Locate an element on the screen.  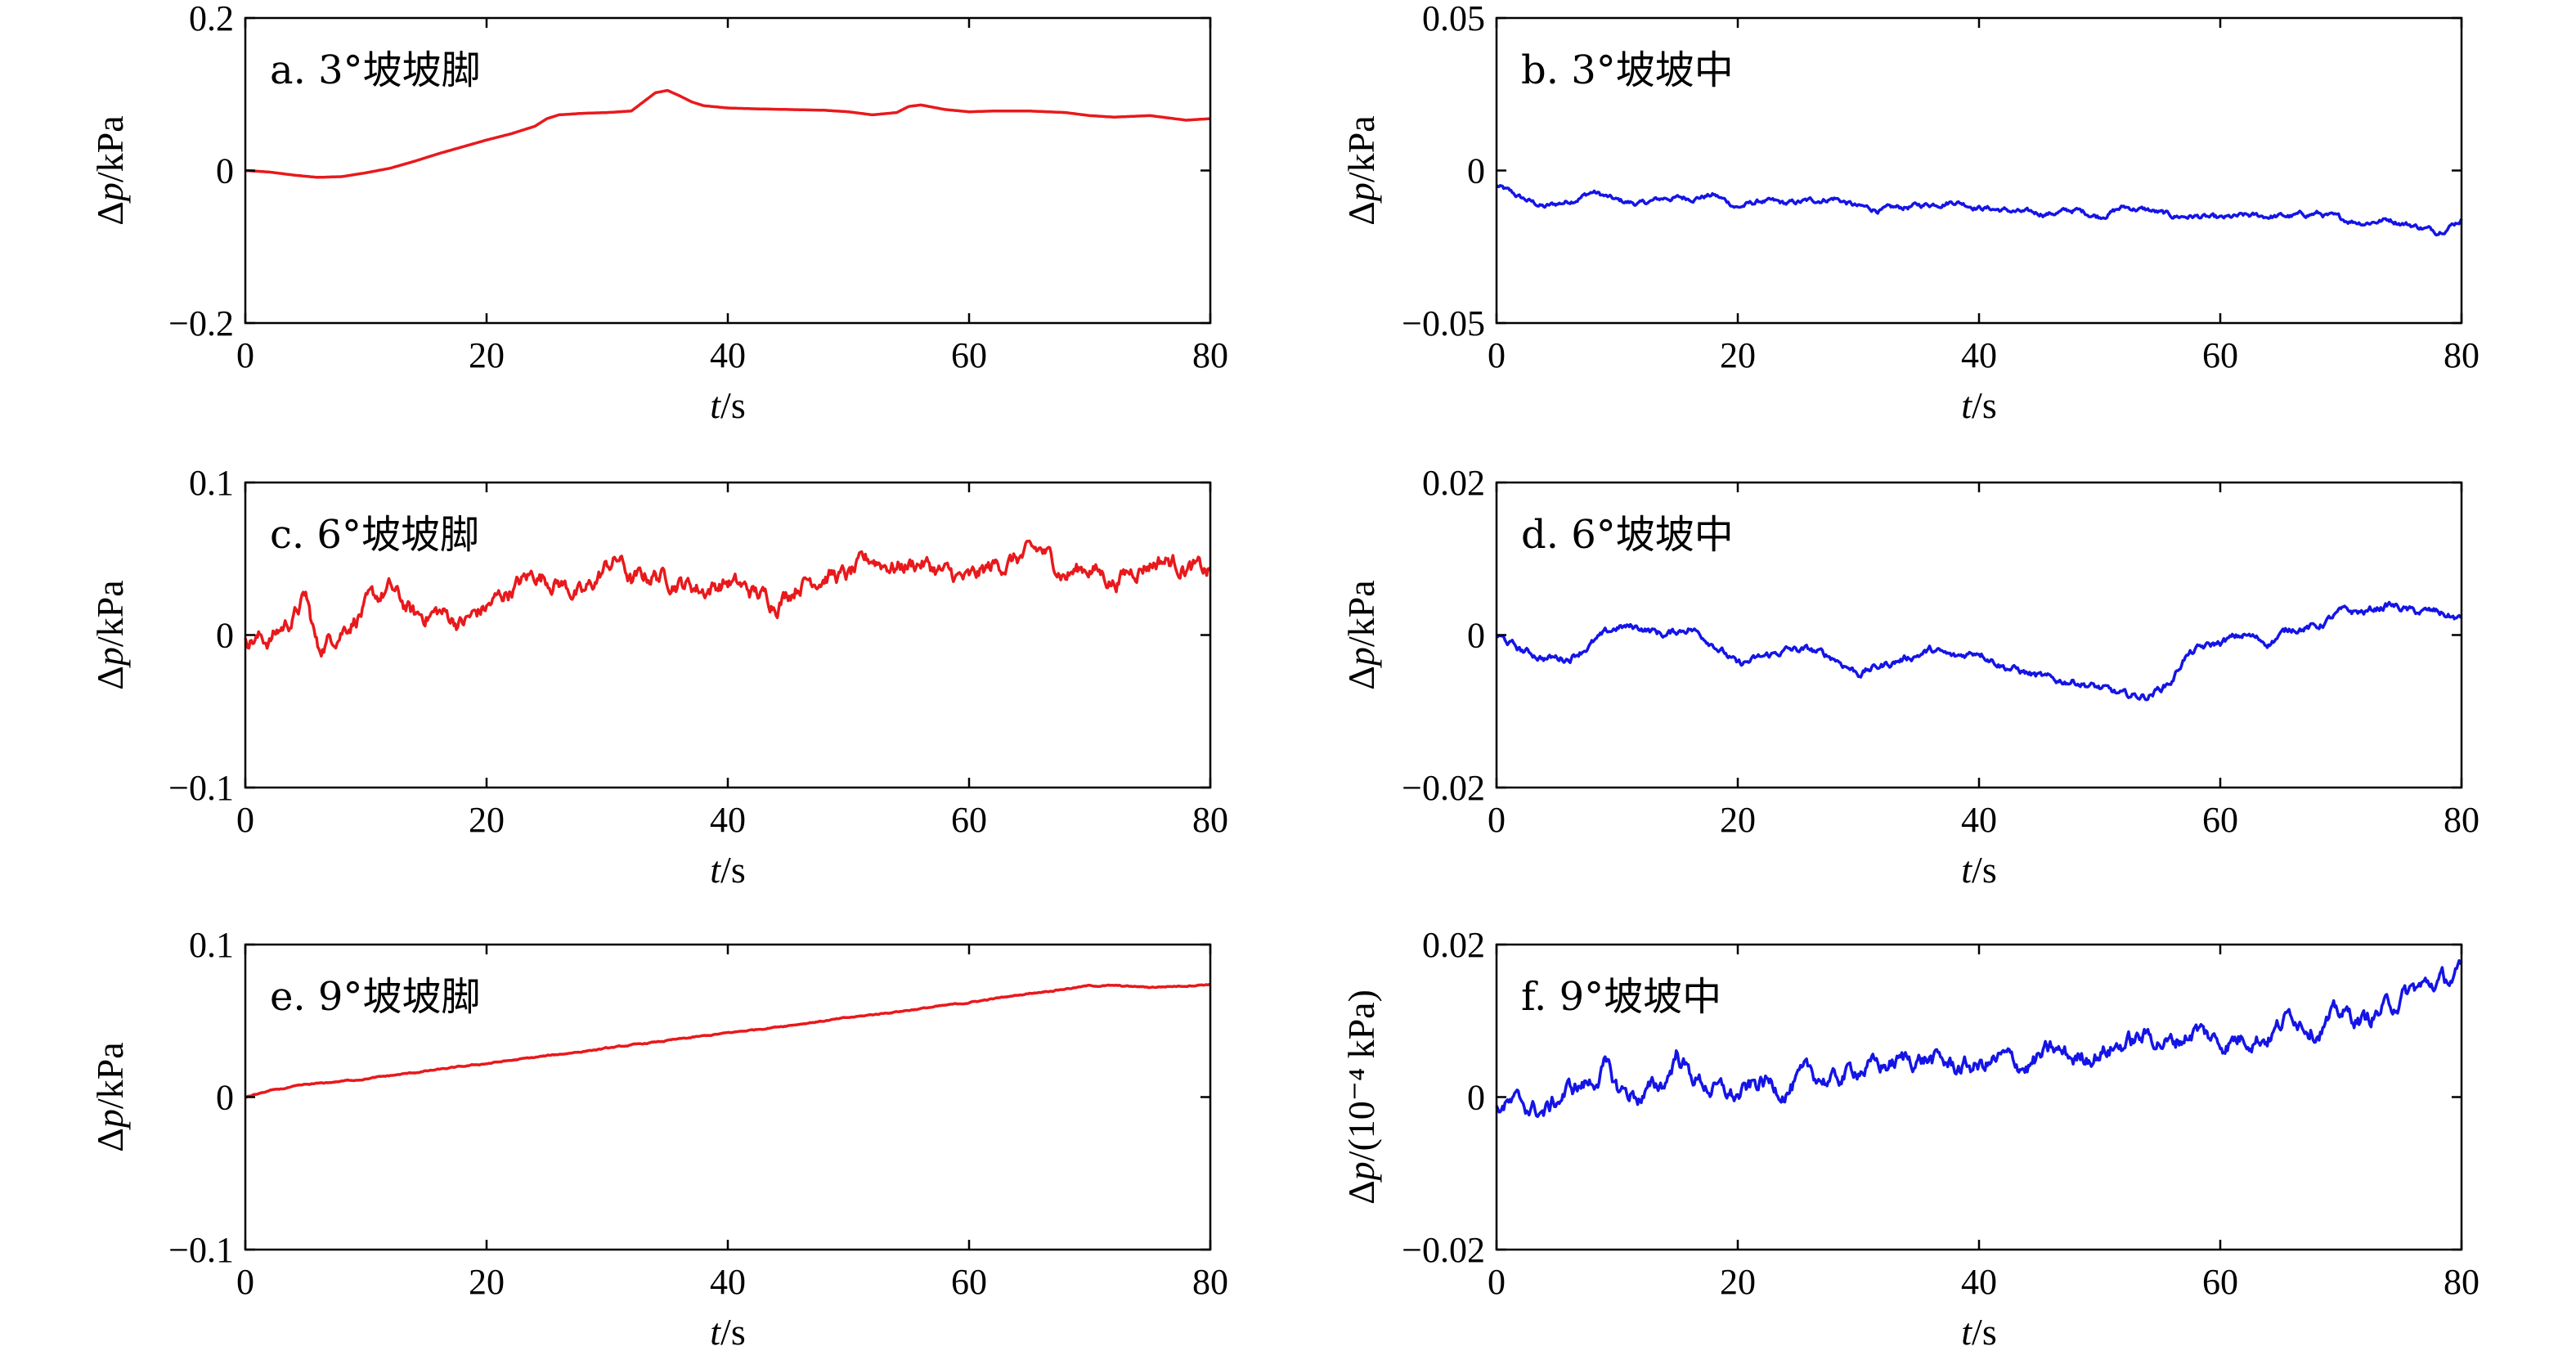
panel-label: b. 3°坡坡中 is located at coordinates (1627, 70).